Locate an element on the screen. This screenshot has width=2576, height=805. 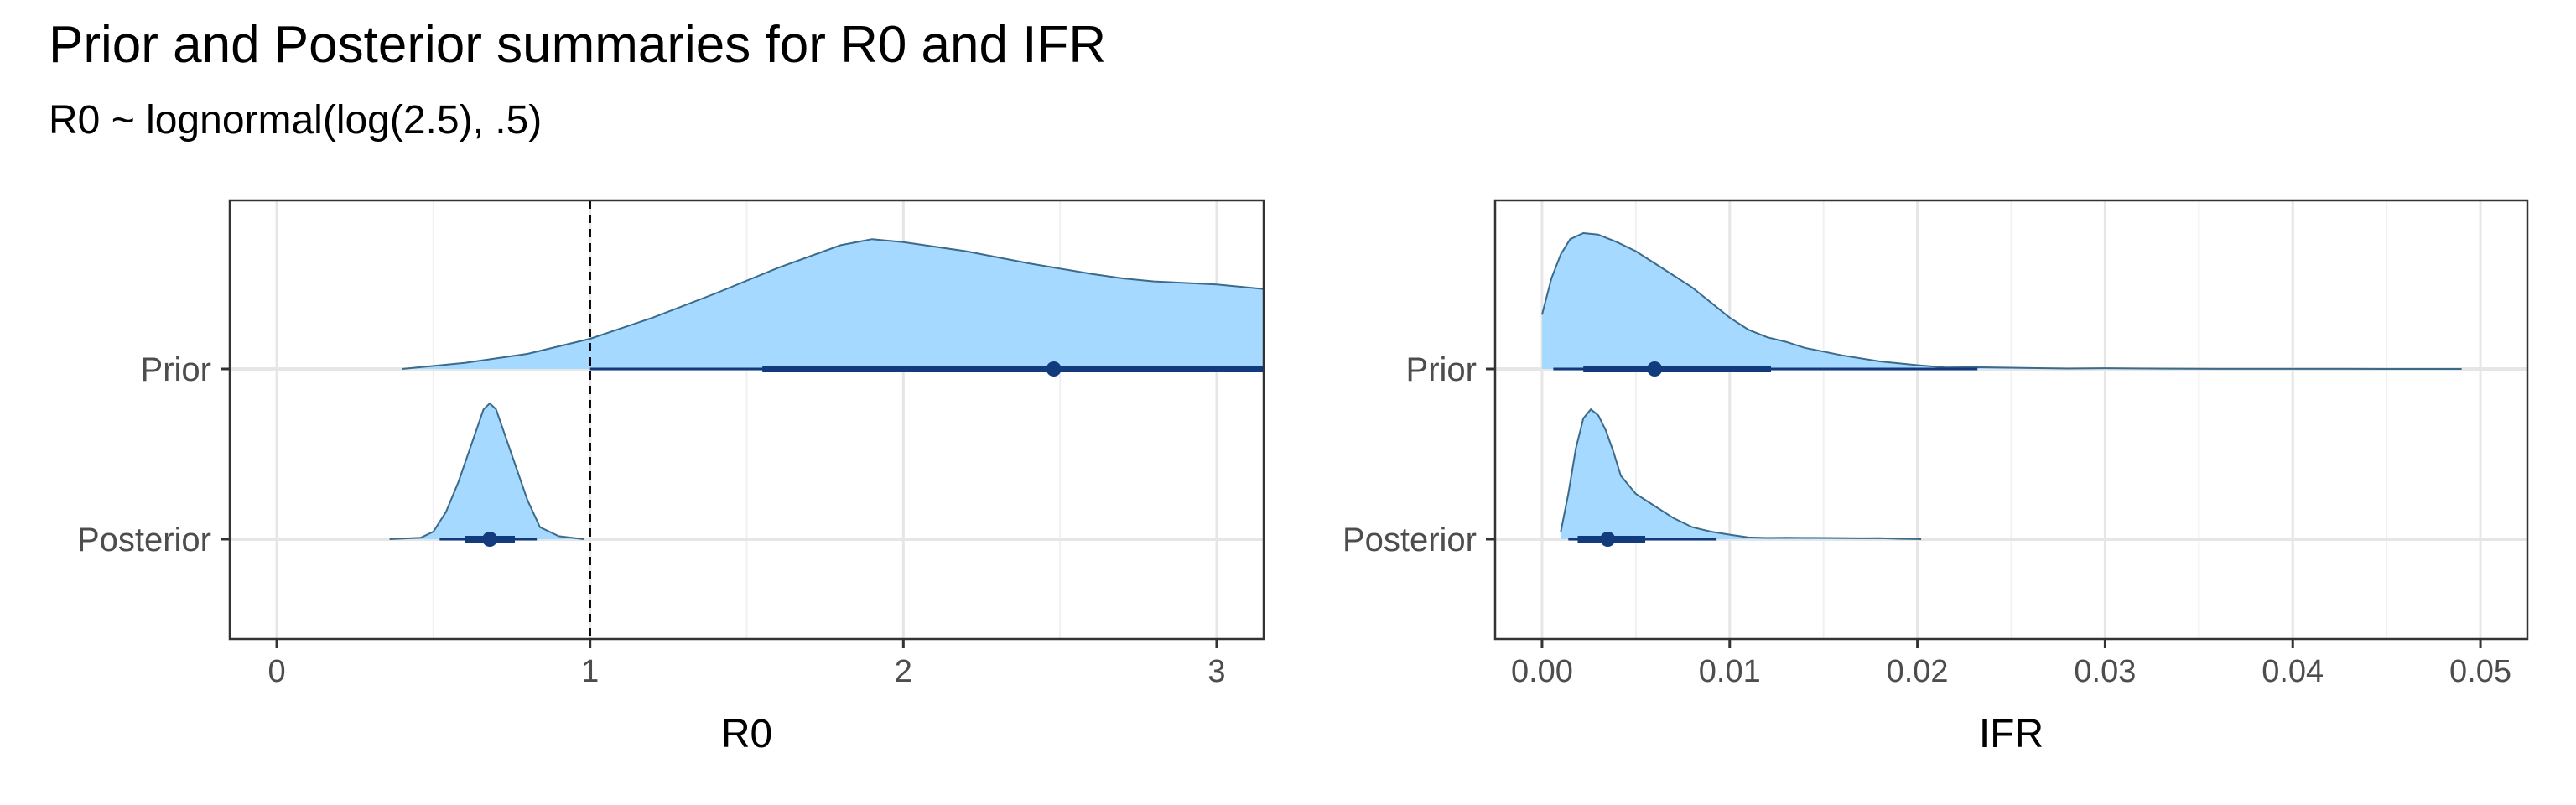
x-tick-label: 0.02 is located at coordinates (1918, 671).